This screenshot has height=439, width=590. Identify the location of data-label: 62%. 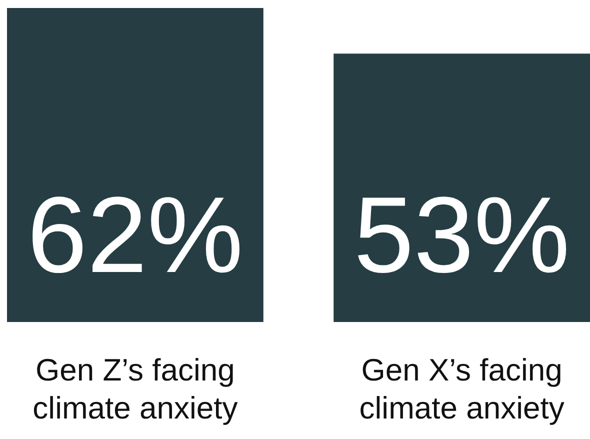
(135, 234).